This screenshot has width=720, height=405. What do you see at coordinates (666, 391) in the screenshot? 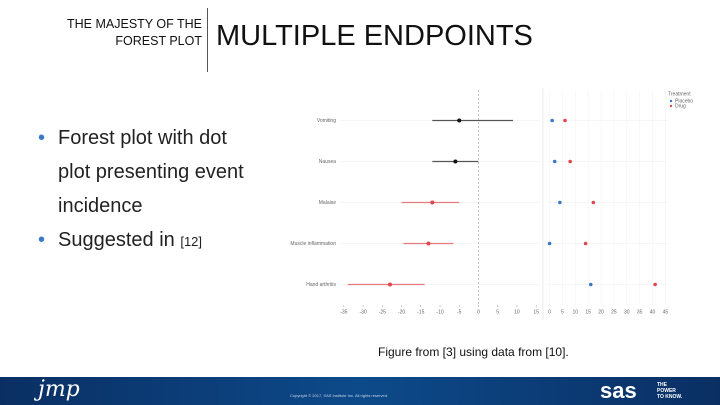
I see `tagline-line: POWER` at bounding box center [666, 391].